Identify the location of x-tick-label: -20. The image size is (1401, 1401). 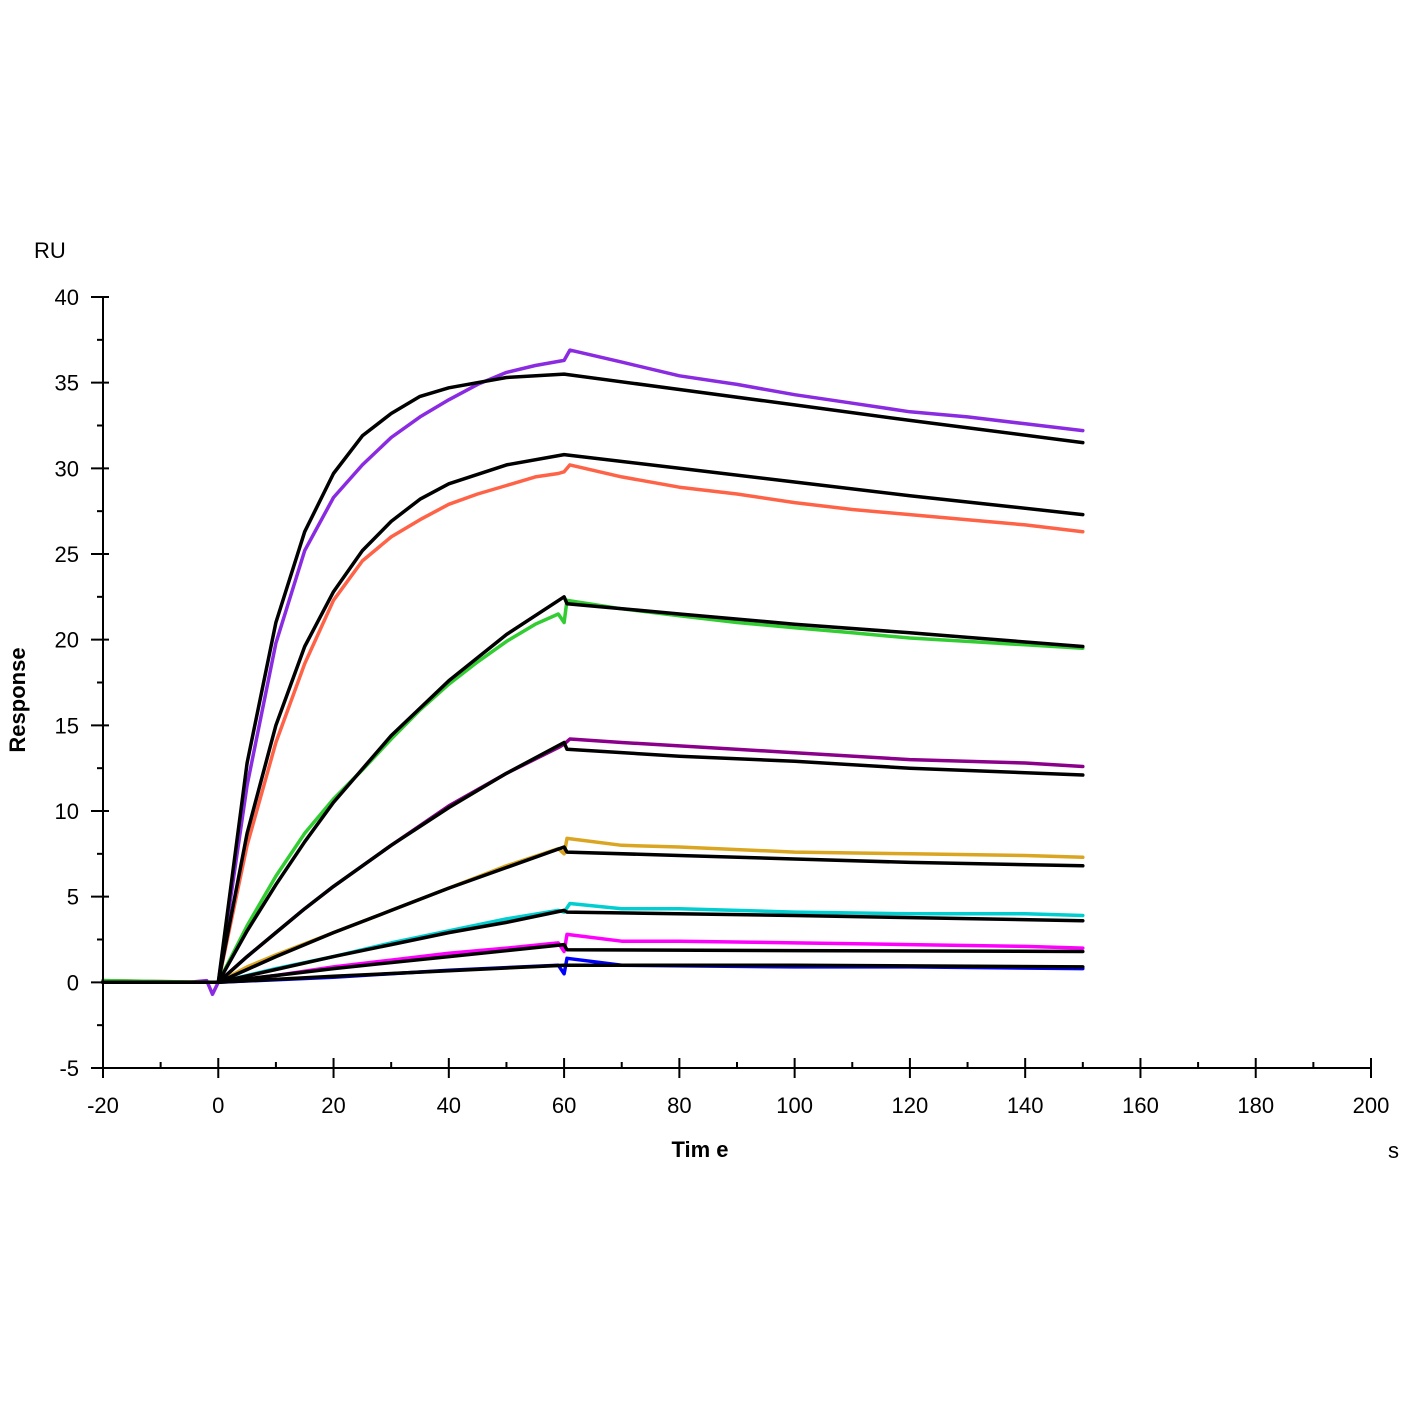
(103, 1105).